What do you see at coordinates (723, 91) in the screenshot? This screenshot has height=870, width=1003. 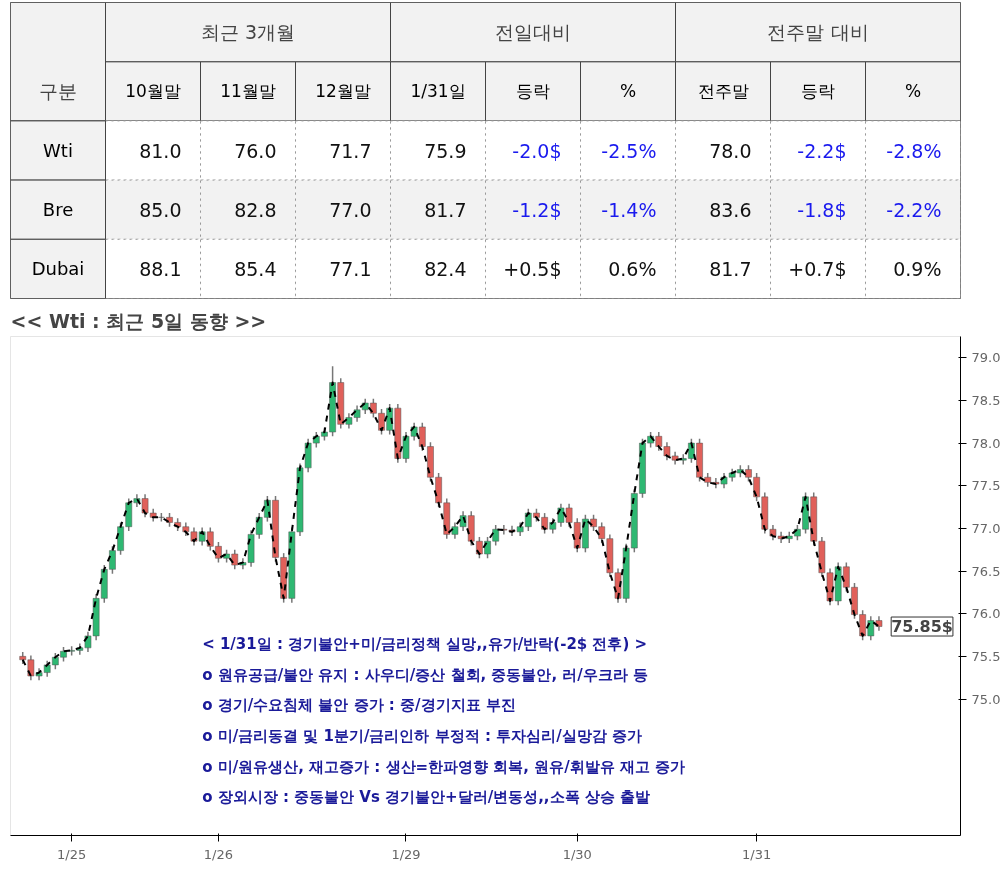 I see `x-tick-label: 전주말` at bounding box center [723, 91].